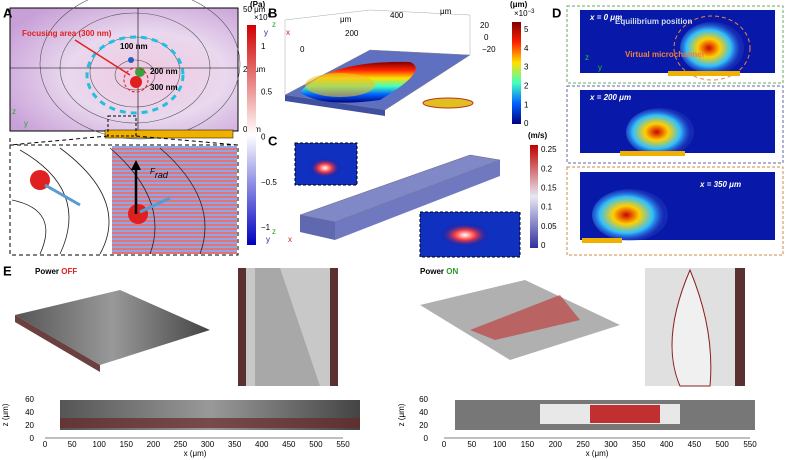  Describe the element at coordinates (159, 173) in the screenshot. I see `force-label: Frad` at that location.